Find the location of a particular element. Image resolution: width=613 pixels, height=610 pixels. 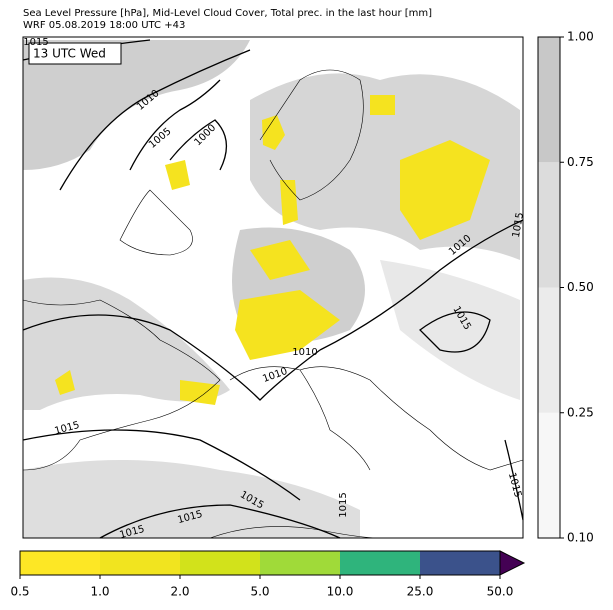

cloud-colorbar: 0.10 0.25 0.50 0.75 1.00 is located at coordinates (565, 287).